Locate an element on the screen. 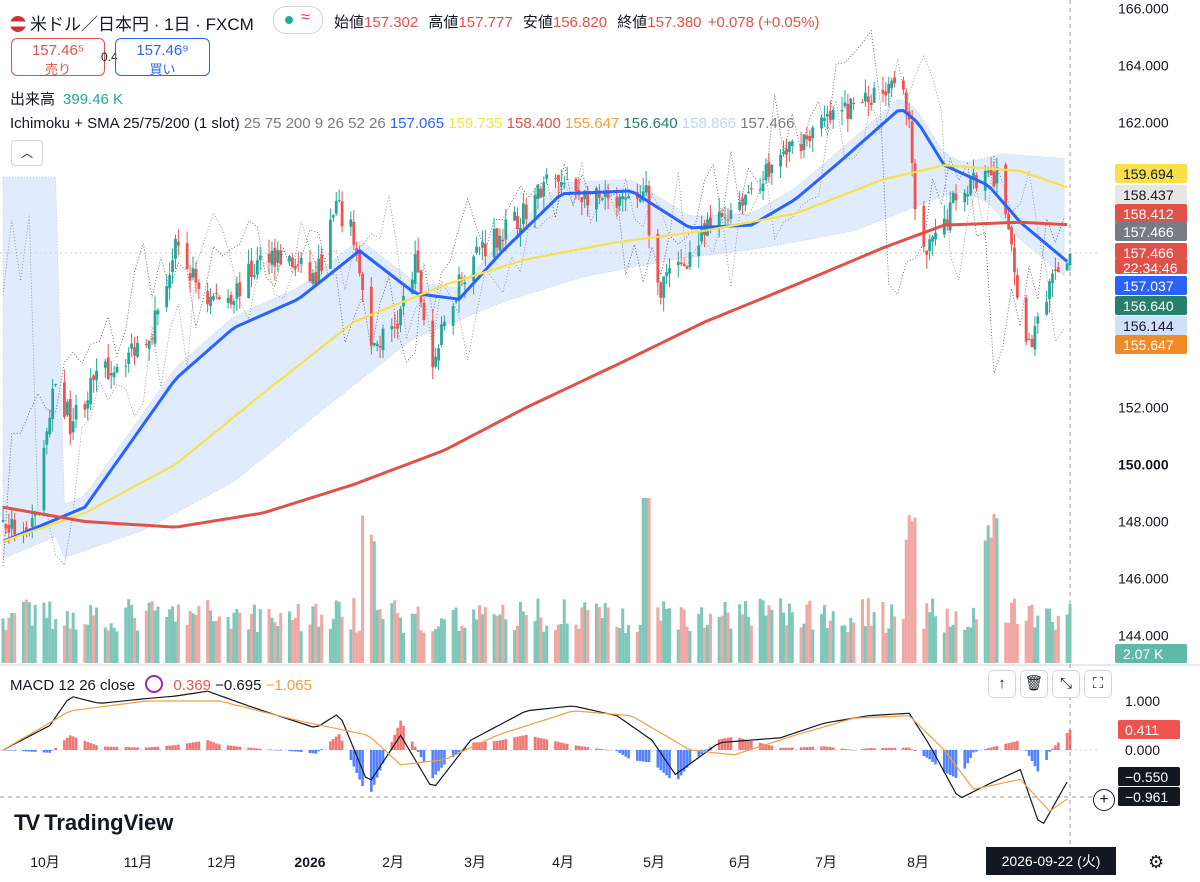 The image size is (1200, 882). tradingview-logo: TV TradingView is located at coordinates (93, 823).